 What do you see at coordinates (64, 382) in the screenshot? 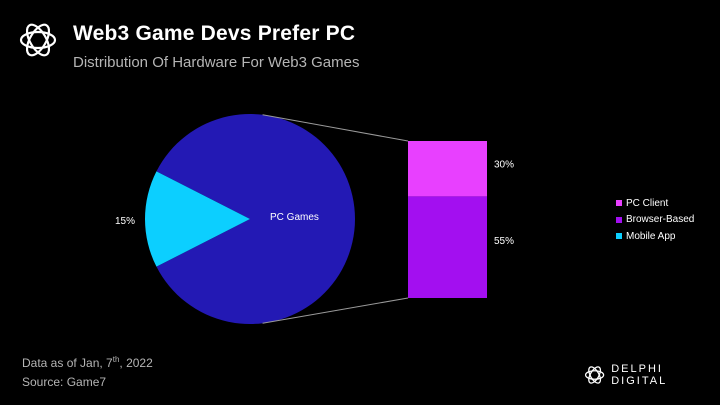
I see `source-note: Source: Game7` at bounding box center [64, 382].